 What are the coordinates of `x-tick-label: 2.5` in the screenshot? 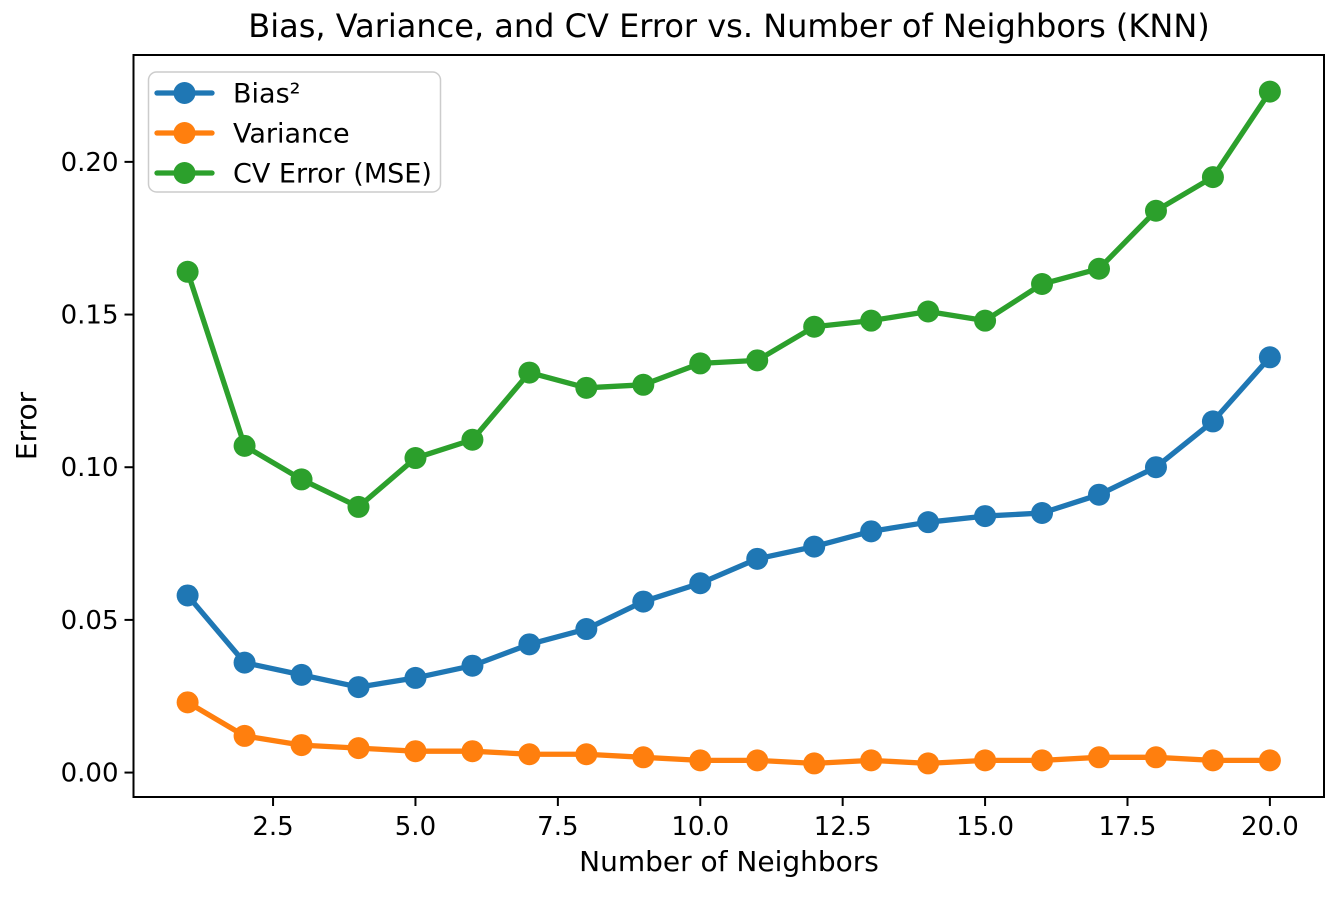 It's located at (272, 827).